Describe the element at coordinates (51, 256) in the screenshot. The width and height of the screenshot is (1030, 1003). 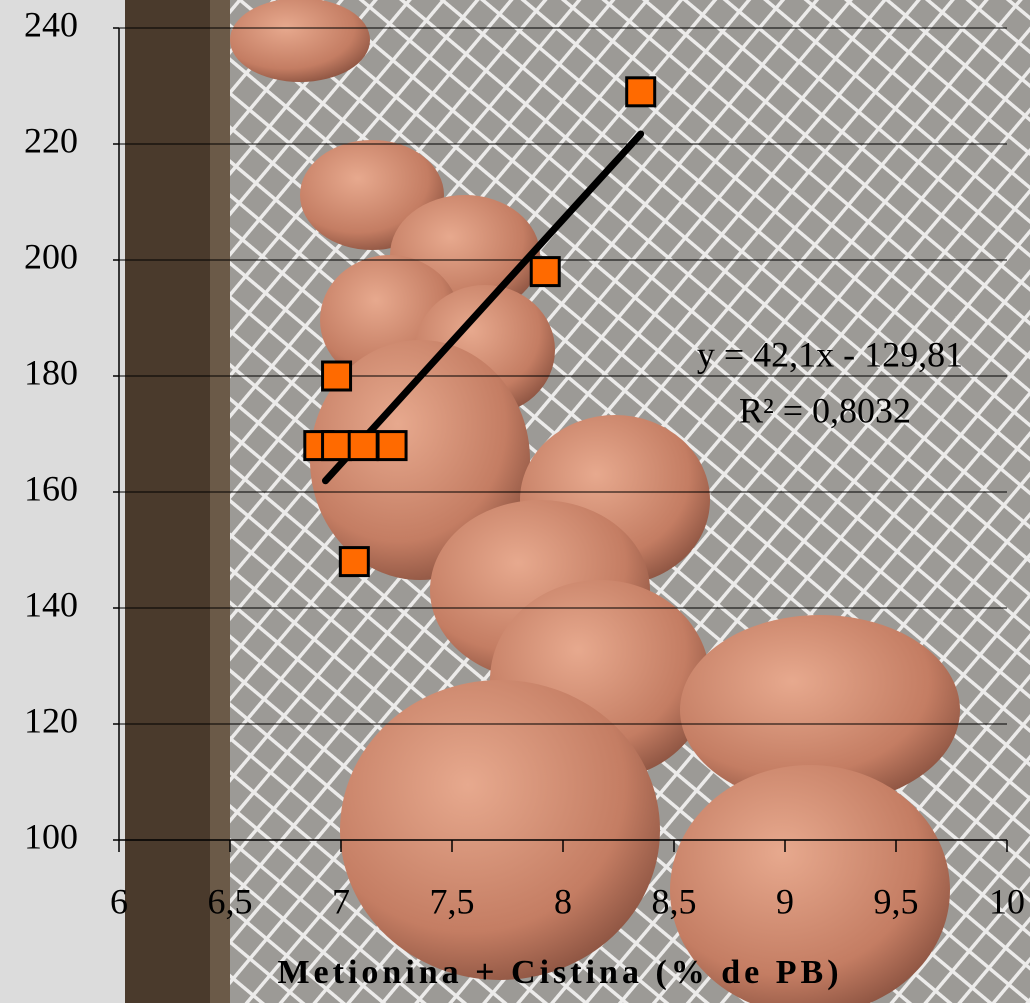
I see `y-tick-label: 200` at that location.